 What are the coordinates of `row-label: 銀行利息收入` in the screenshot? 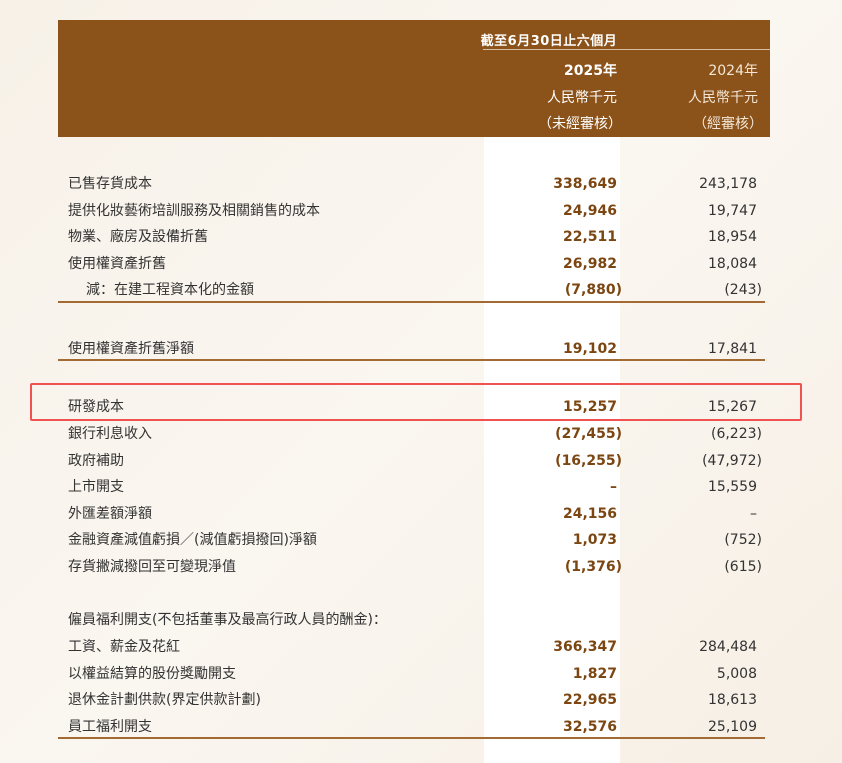 It's located at (110, 434).